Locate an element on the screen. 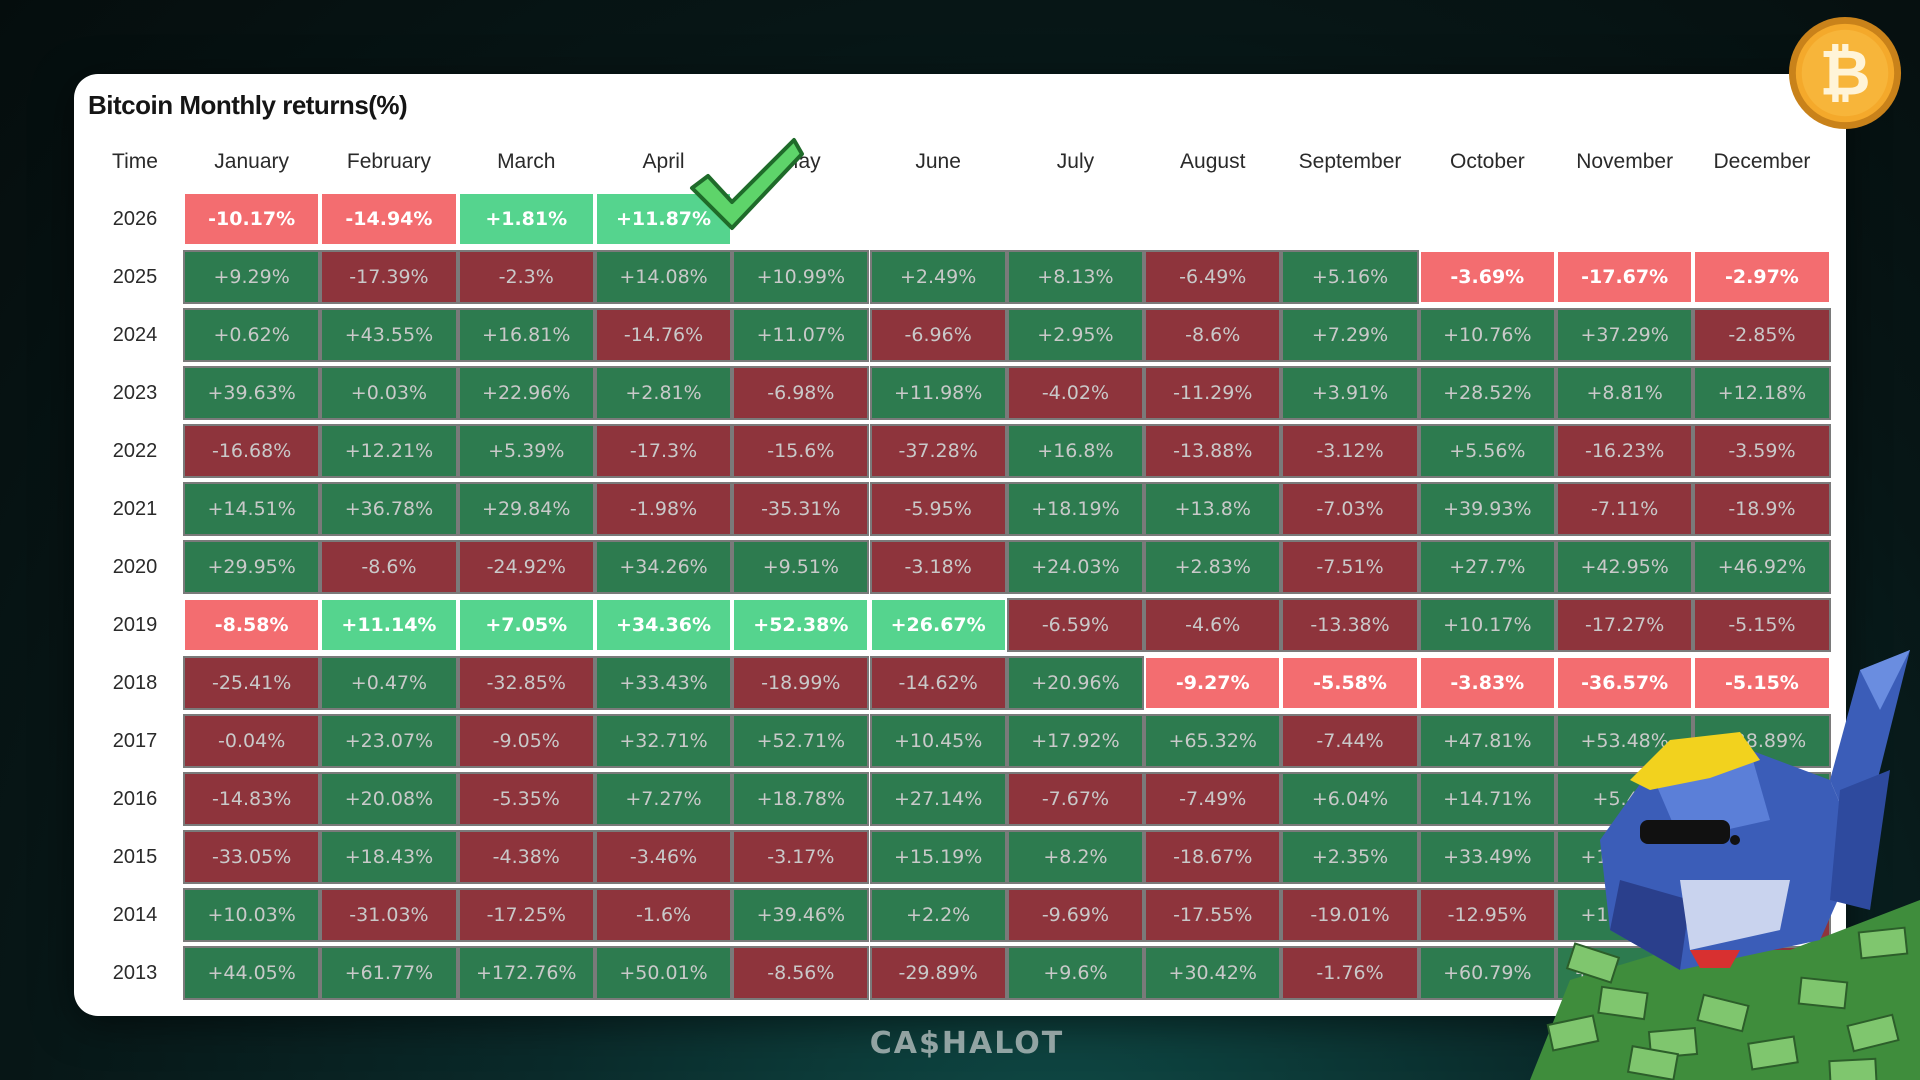  return-cell: -13.38% is located at coordinates (1350, 625).